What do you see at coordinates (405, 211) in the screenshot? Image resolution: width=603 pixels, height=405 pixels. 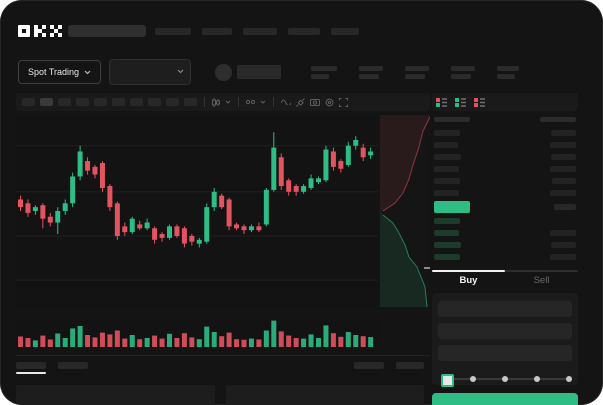 I see `depth-chart` at bounding box center [405, 211].